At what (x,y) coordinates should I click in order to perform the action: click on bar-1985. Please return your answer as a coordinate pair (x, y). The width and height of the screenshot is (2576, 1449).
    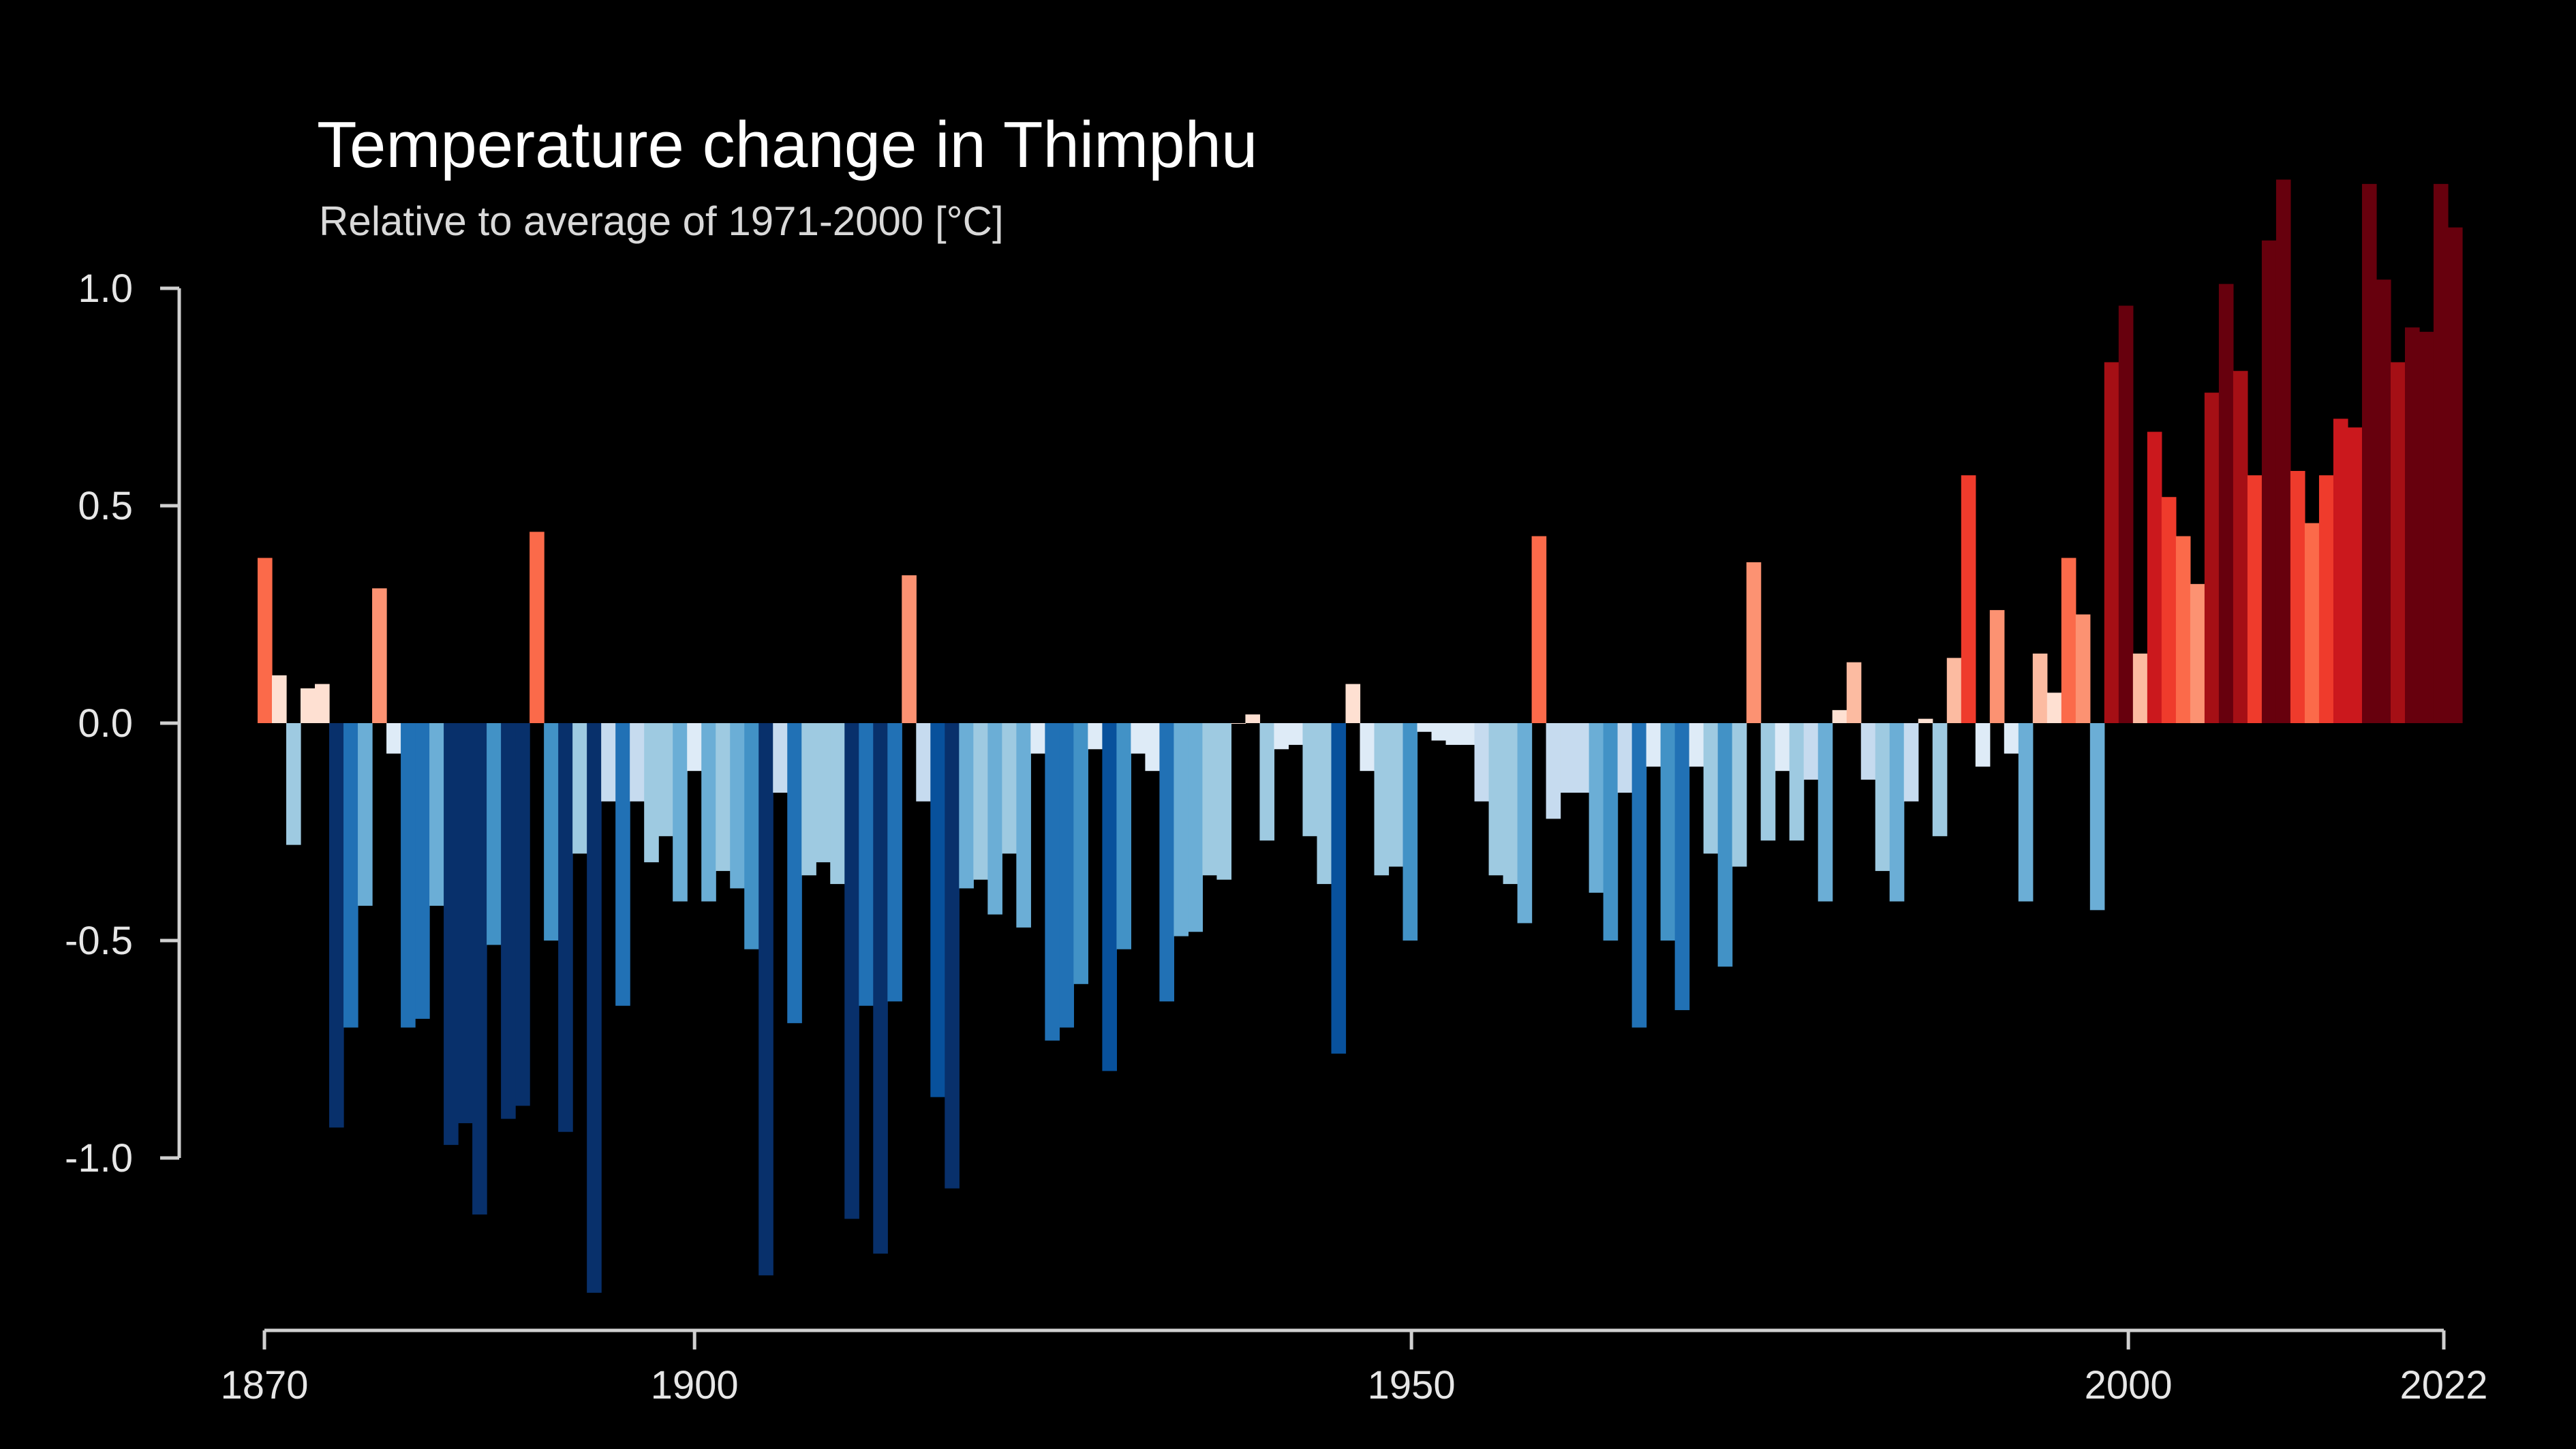
    Looking at the image, I should click on (1911, 762).